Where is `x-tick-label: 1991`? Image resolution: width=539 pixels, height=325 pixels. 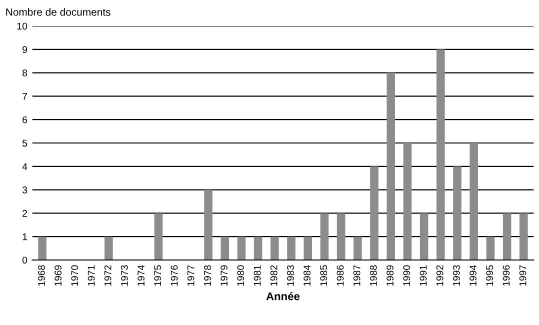
x-tick-label: 1991 is located at coordinates (423, 275).